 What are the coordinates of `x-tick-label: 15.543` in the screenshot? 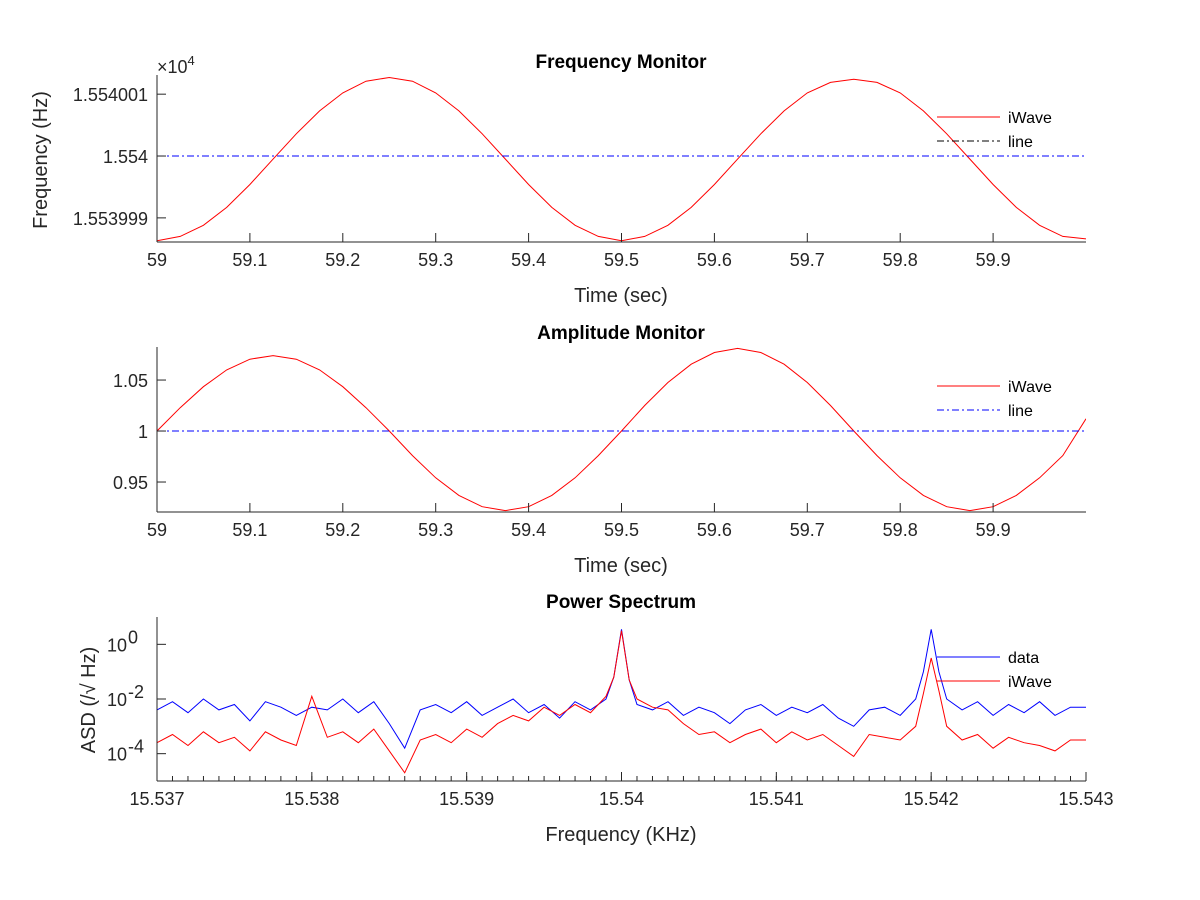 It's located at (1085, 799).